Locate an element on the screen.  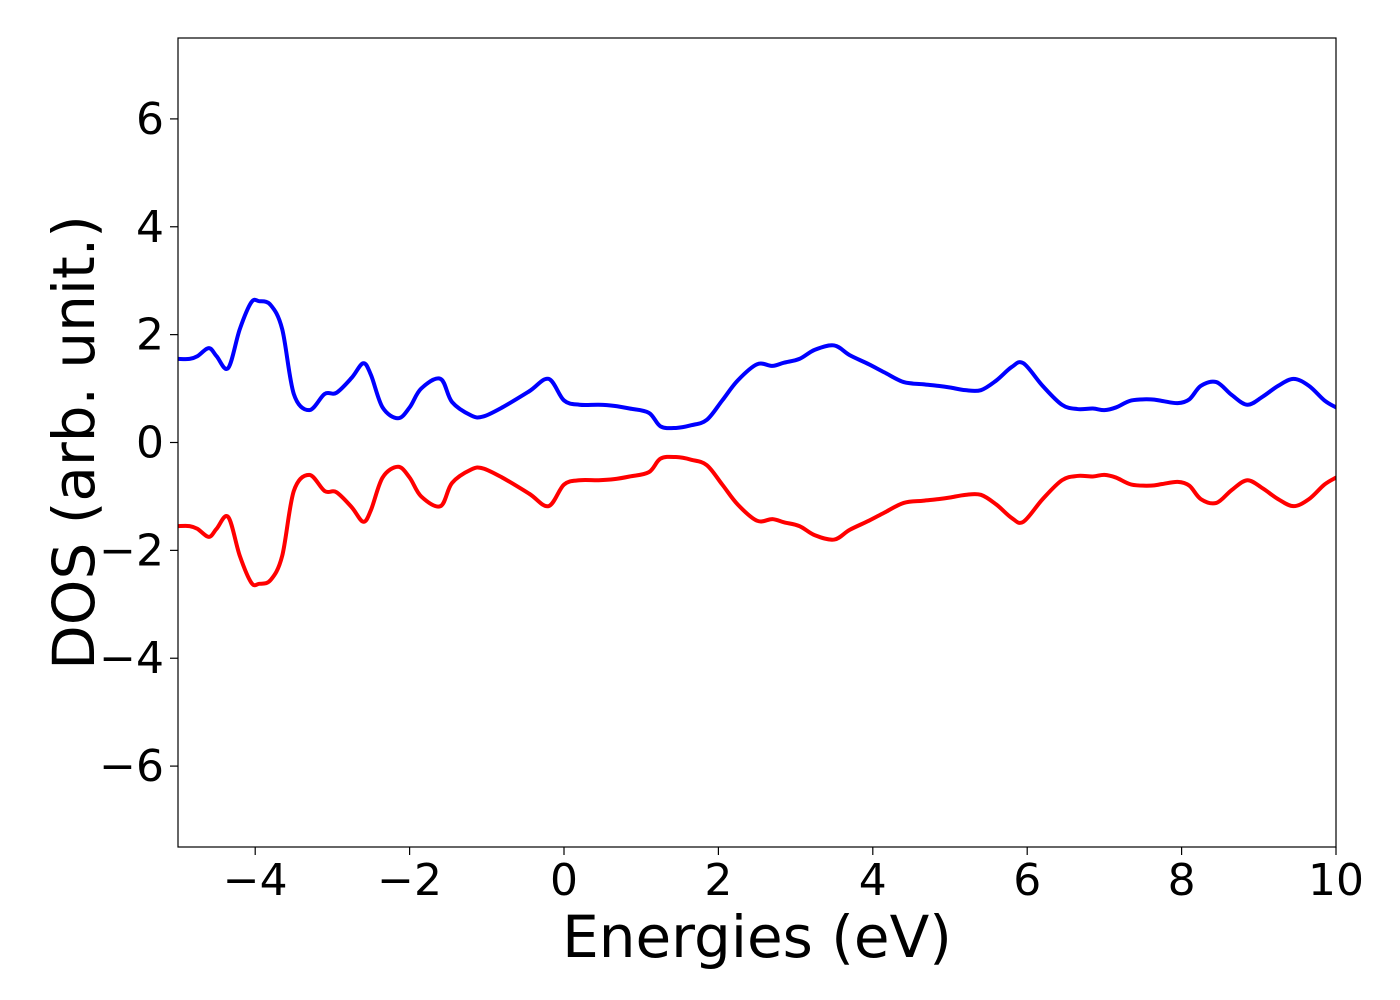
y-axis-ticks: 6 4 2 0 −2 −4 −6 is located at coordinates (138, 443).